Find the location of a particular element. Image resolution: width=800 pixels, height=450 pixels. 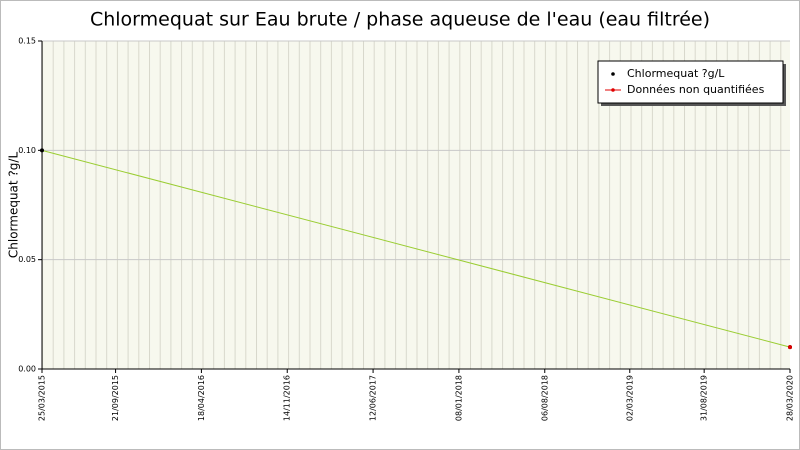

x-tick-label: 08/01/2018 is located at coordinates (458, 398).